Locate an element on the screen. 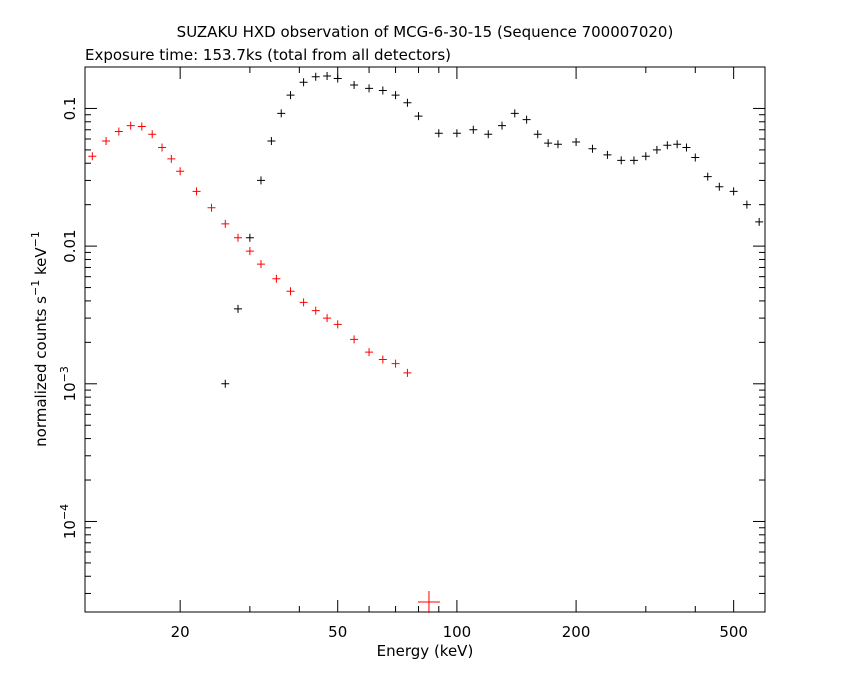 This screenshot has height=680, width=850. y-tick-label: 10−4 is located at coordinates (68, 521).